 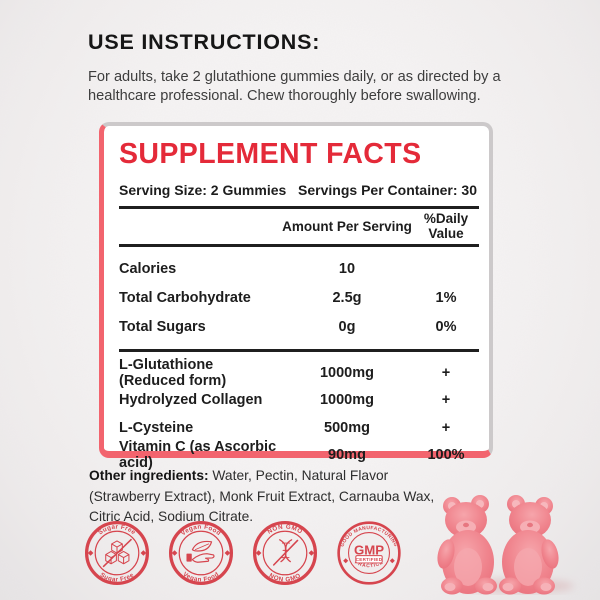 I want to click on certification-badges: Sugar Free Sugar Free, so click(x=243, y=553).